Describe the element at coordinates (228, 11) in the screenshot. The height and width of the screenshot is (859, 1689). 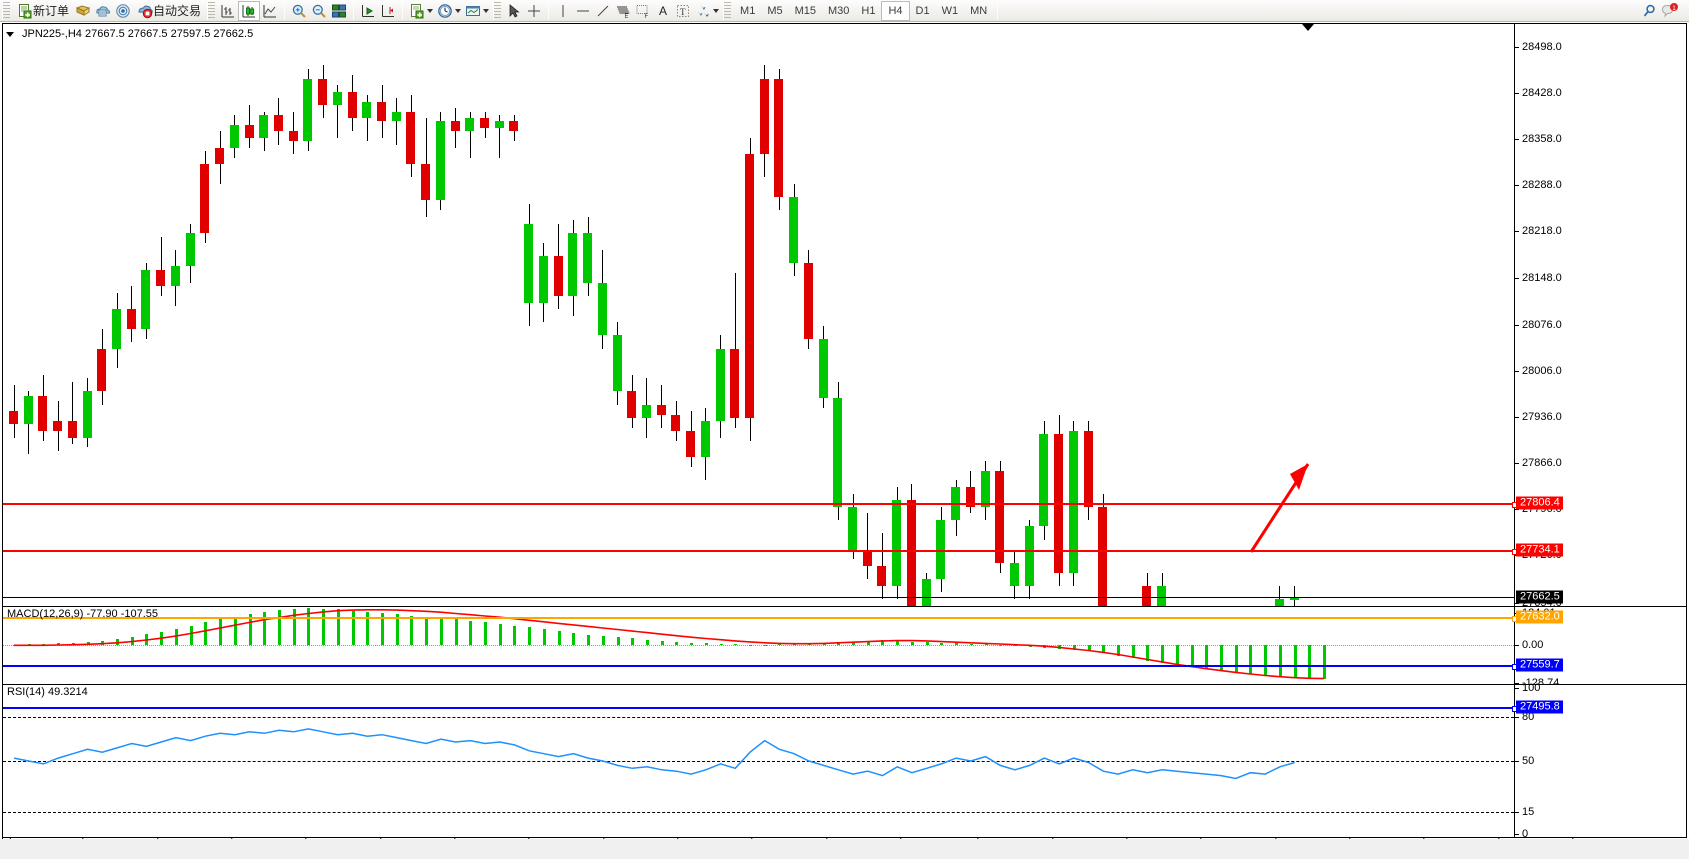
I see `bar-chart-button` at that location.